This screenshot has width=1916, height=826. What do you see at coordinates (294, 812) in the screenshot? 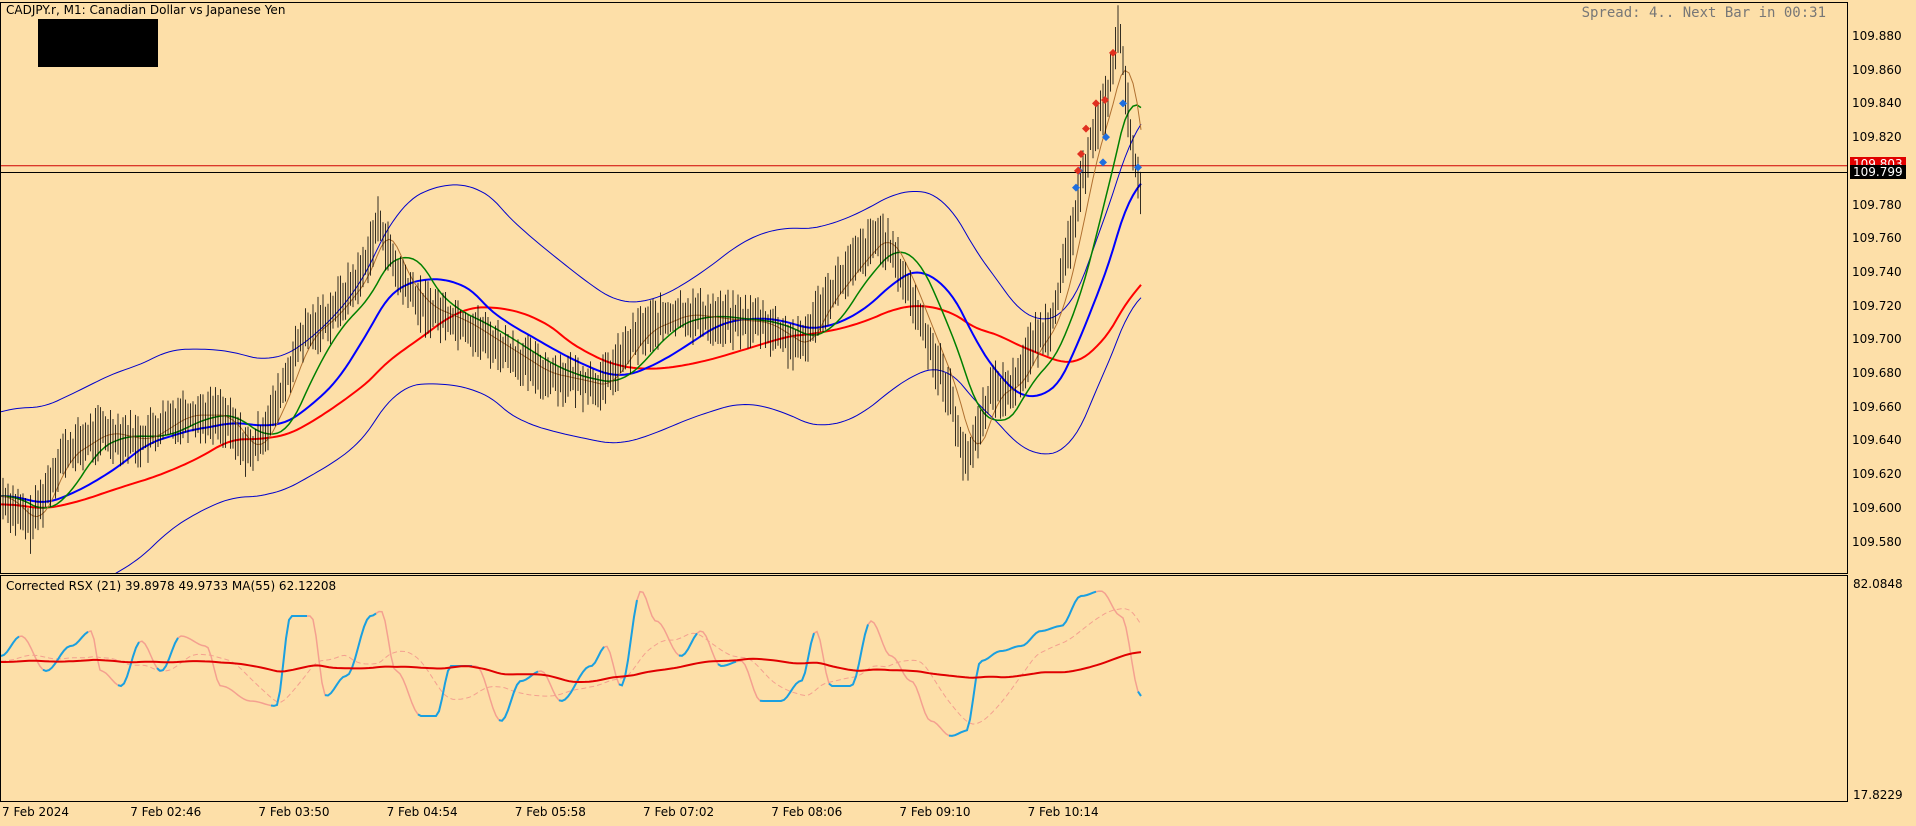
I see `time-tick-label: 7 Feb 03:50` at bounding box center [294, 812].